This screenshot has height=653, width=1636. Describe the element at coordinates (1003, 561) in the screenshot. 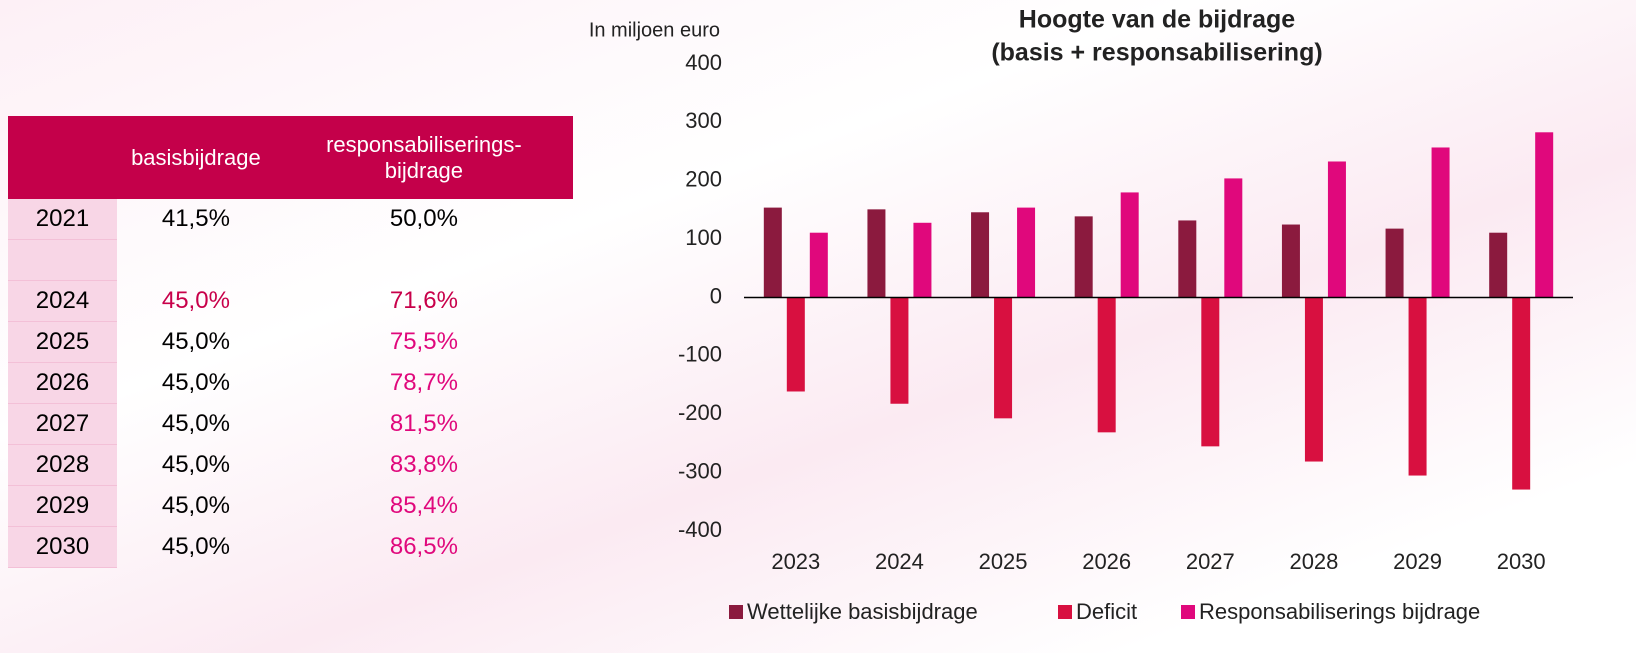

I see `x-tick-label: 2025` at that location.